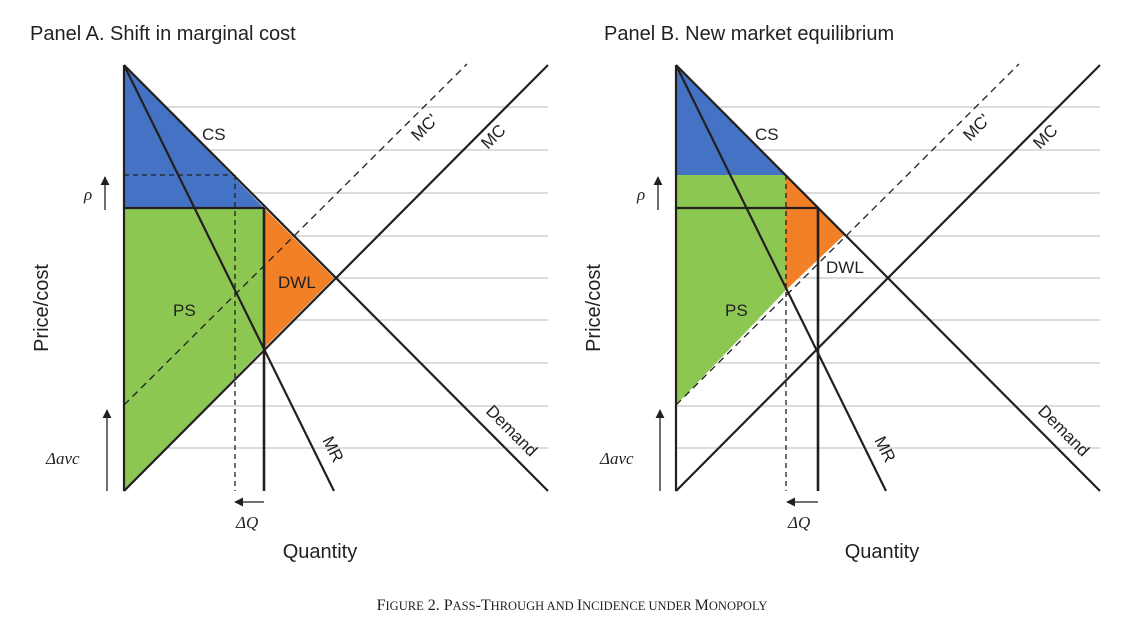  Describe the element at coordinates (464, 606) in the screenshot. I see `caption-part: ASS` at that location.